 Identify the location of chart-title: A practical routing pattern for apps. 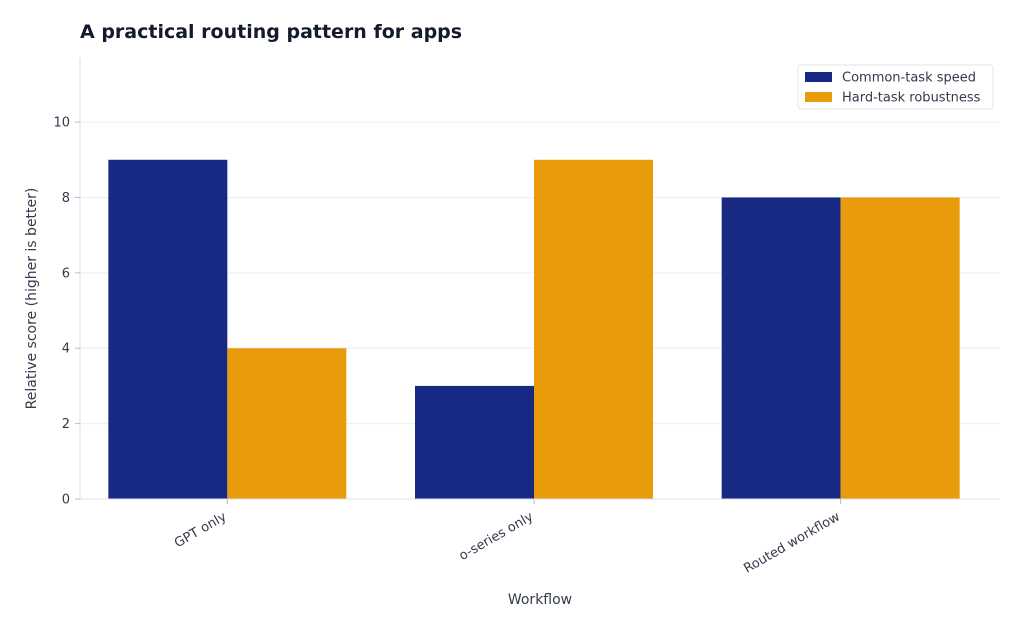
(271, 32).